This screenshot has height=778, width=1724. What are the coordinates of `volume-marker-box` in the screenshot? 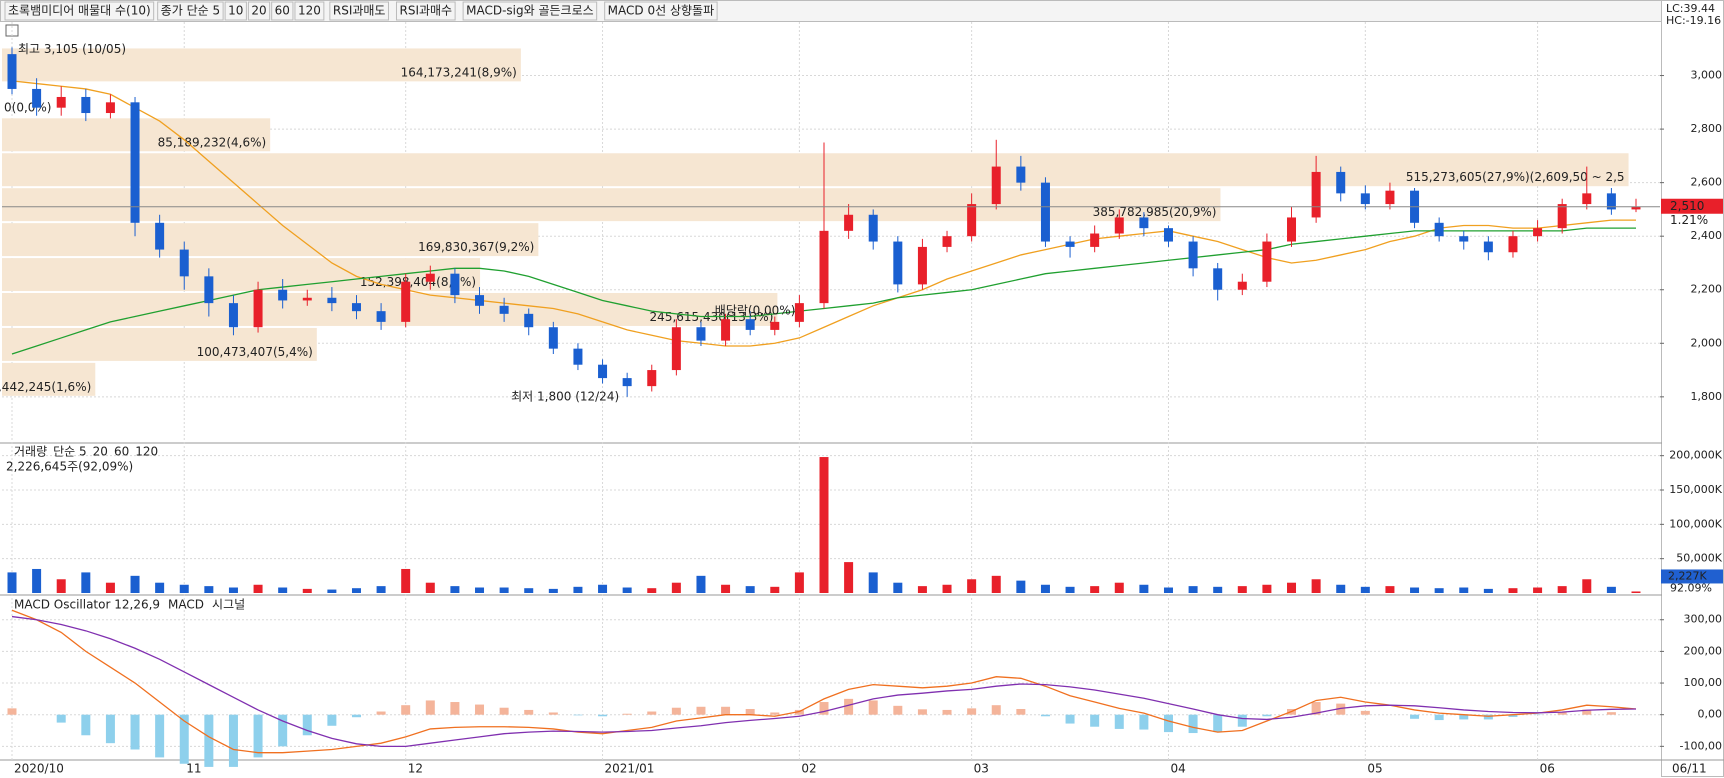 It's located at (1692, 576).